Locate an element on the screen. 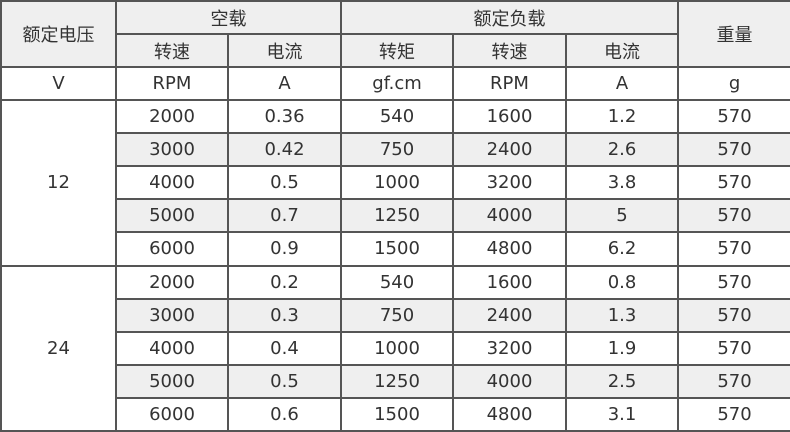 The image size is (790, 432). table-row: 5000 0.5 1250 4000 2.5 570 is located at coordinates (395, 381).